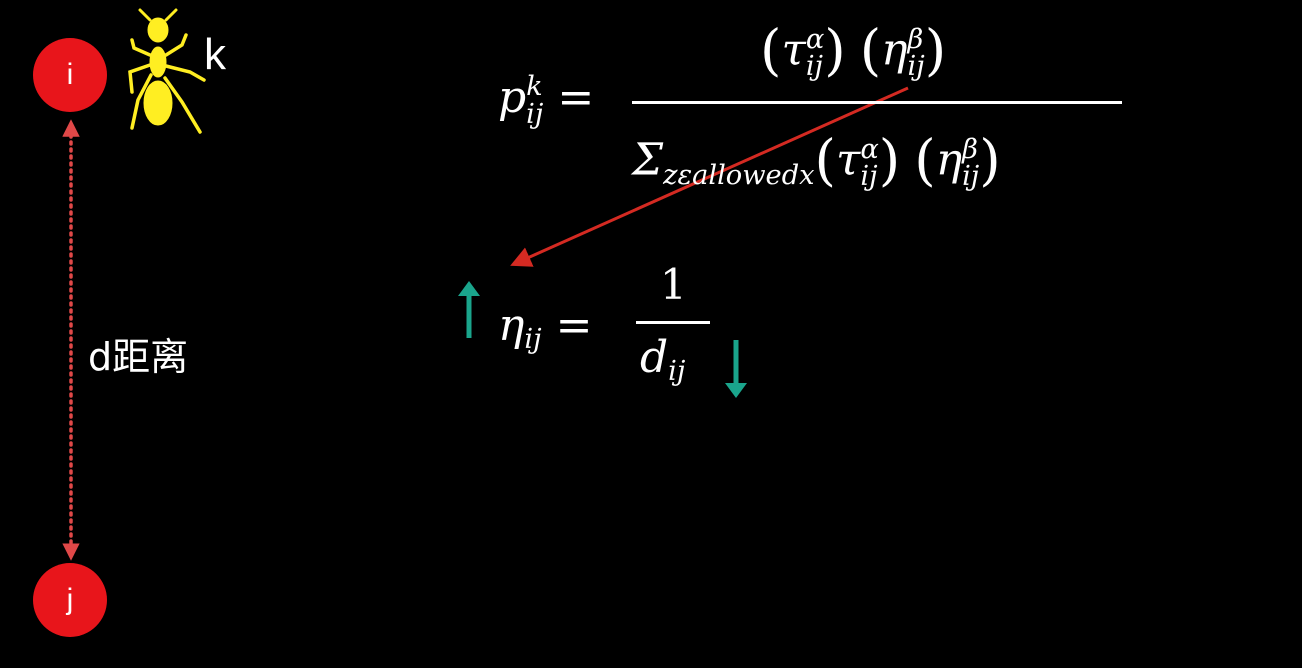  I want to click on probability-lhs: p k ij =, so click(546, 100).